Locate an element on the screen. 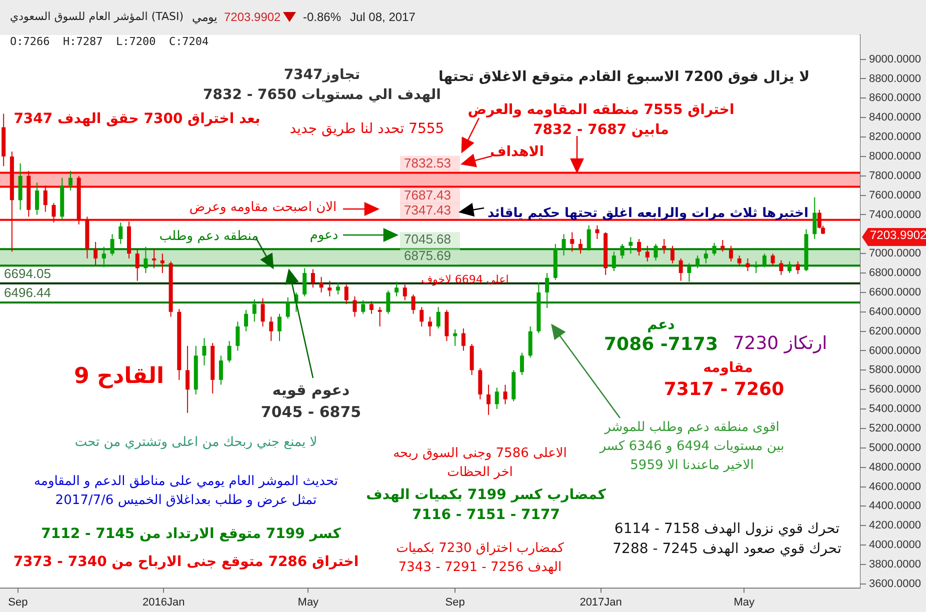 This screenshot has width=926, height=612. y-tick-label: 7600.0000 is located at coordinates (895, 195).